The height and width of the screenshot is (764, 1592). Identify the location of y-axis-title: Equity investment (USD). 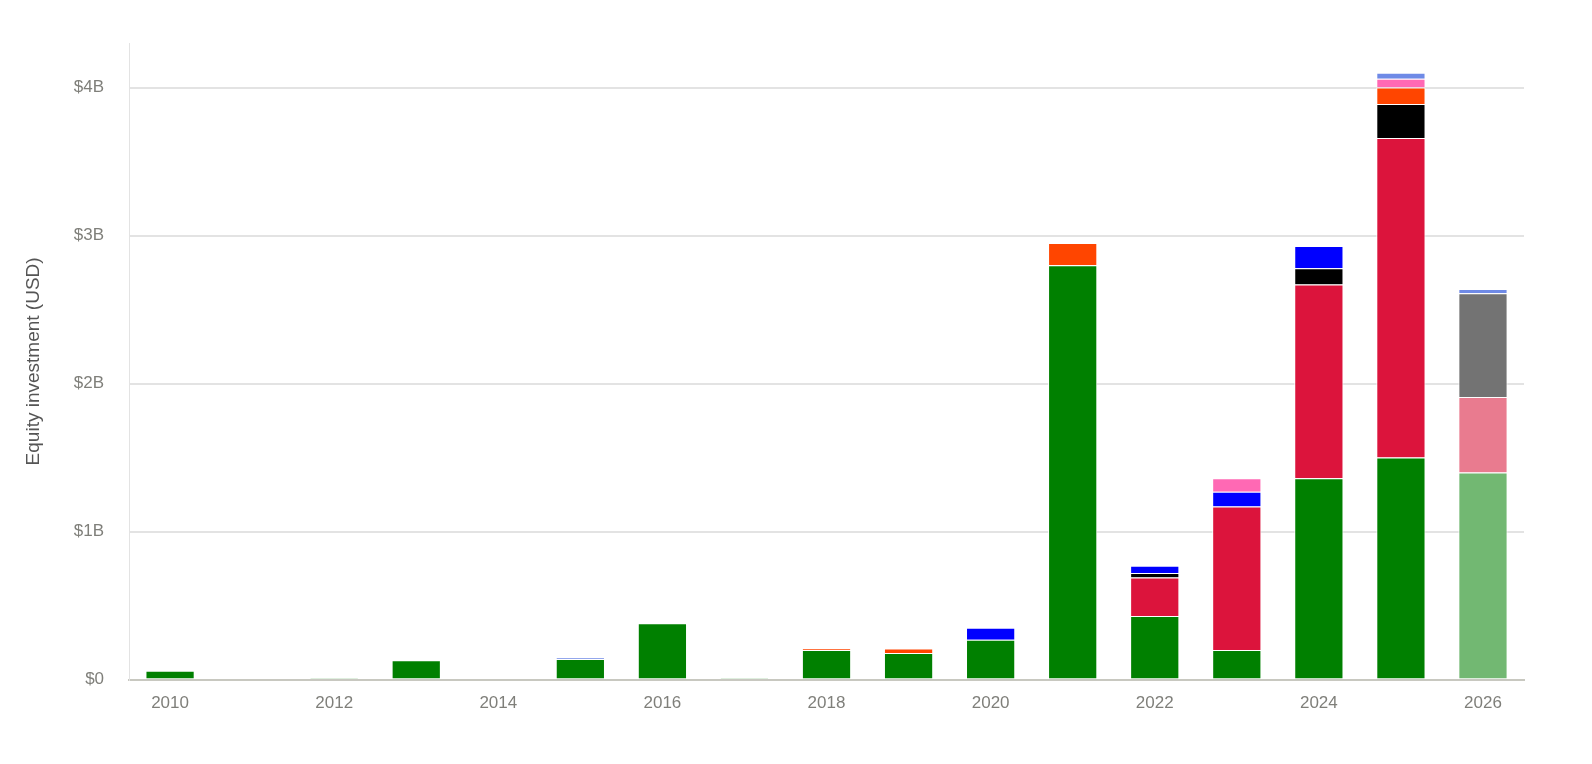
(32, 361).